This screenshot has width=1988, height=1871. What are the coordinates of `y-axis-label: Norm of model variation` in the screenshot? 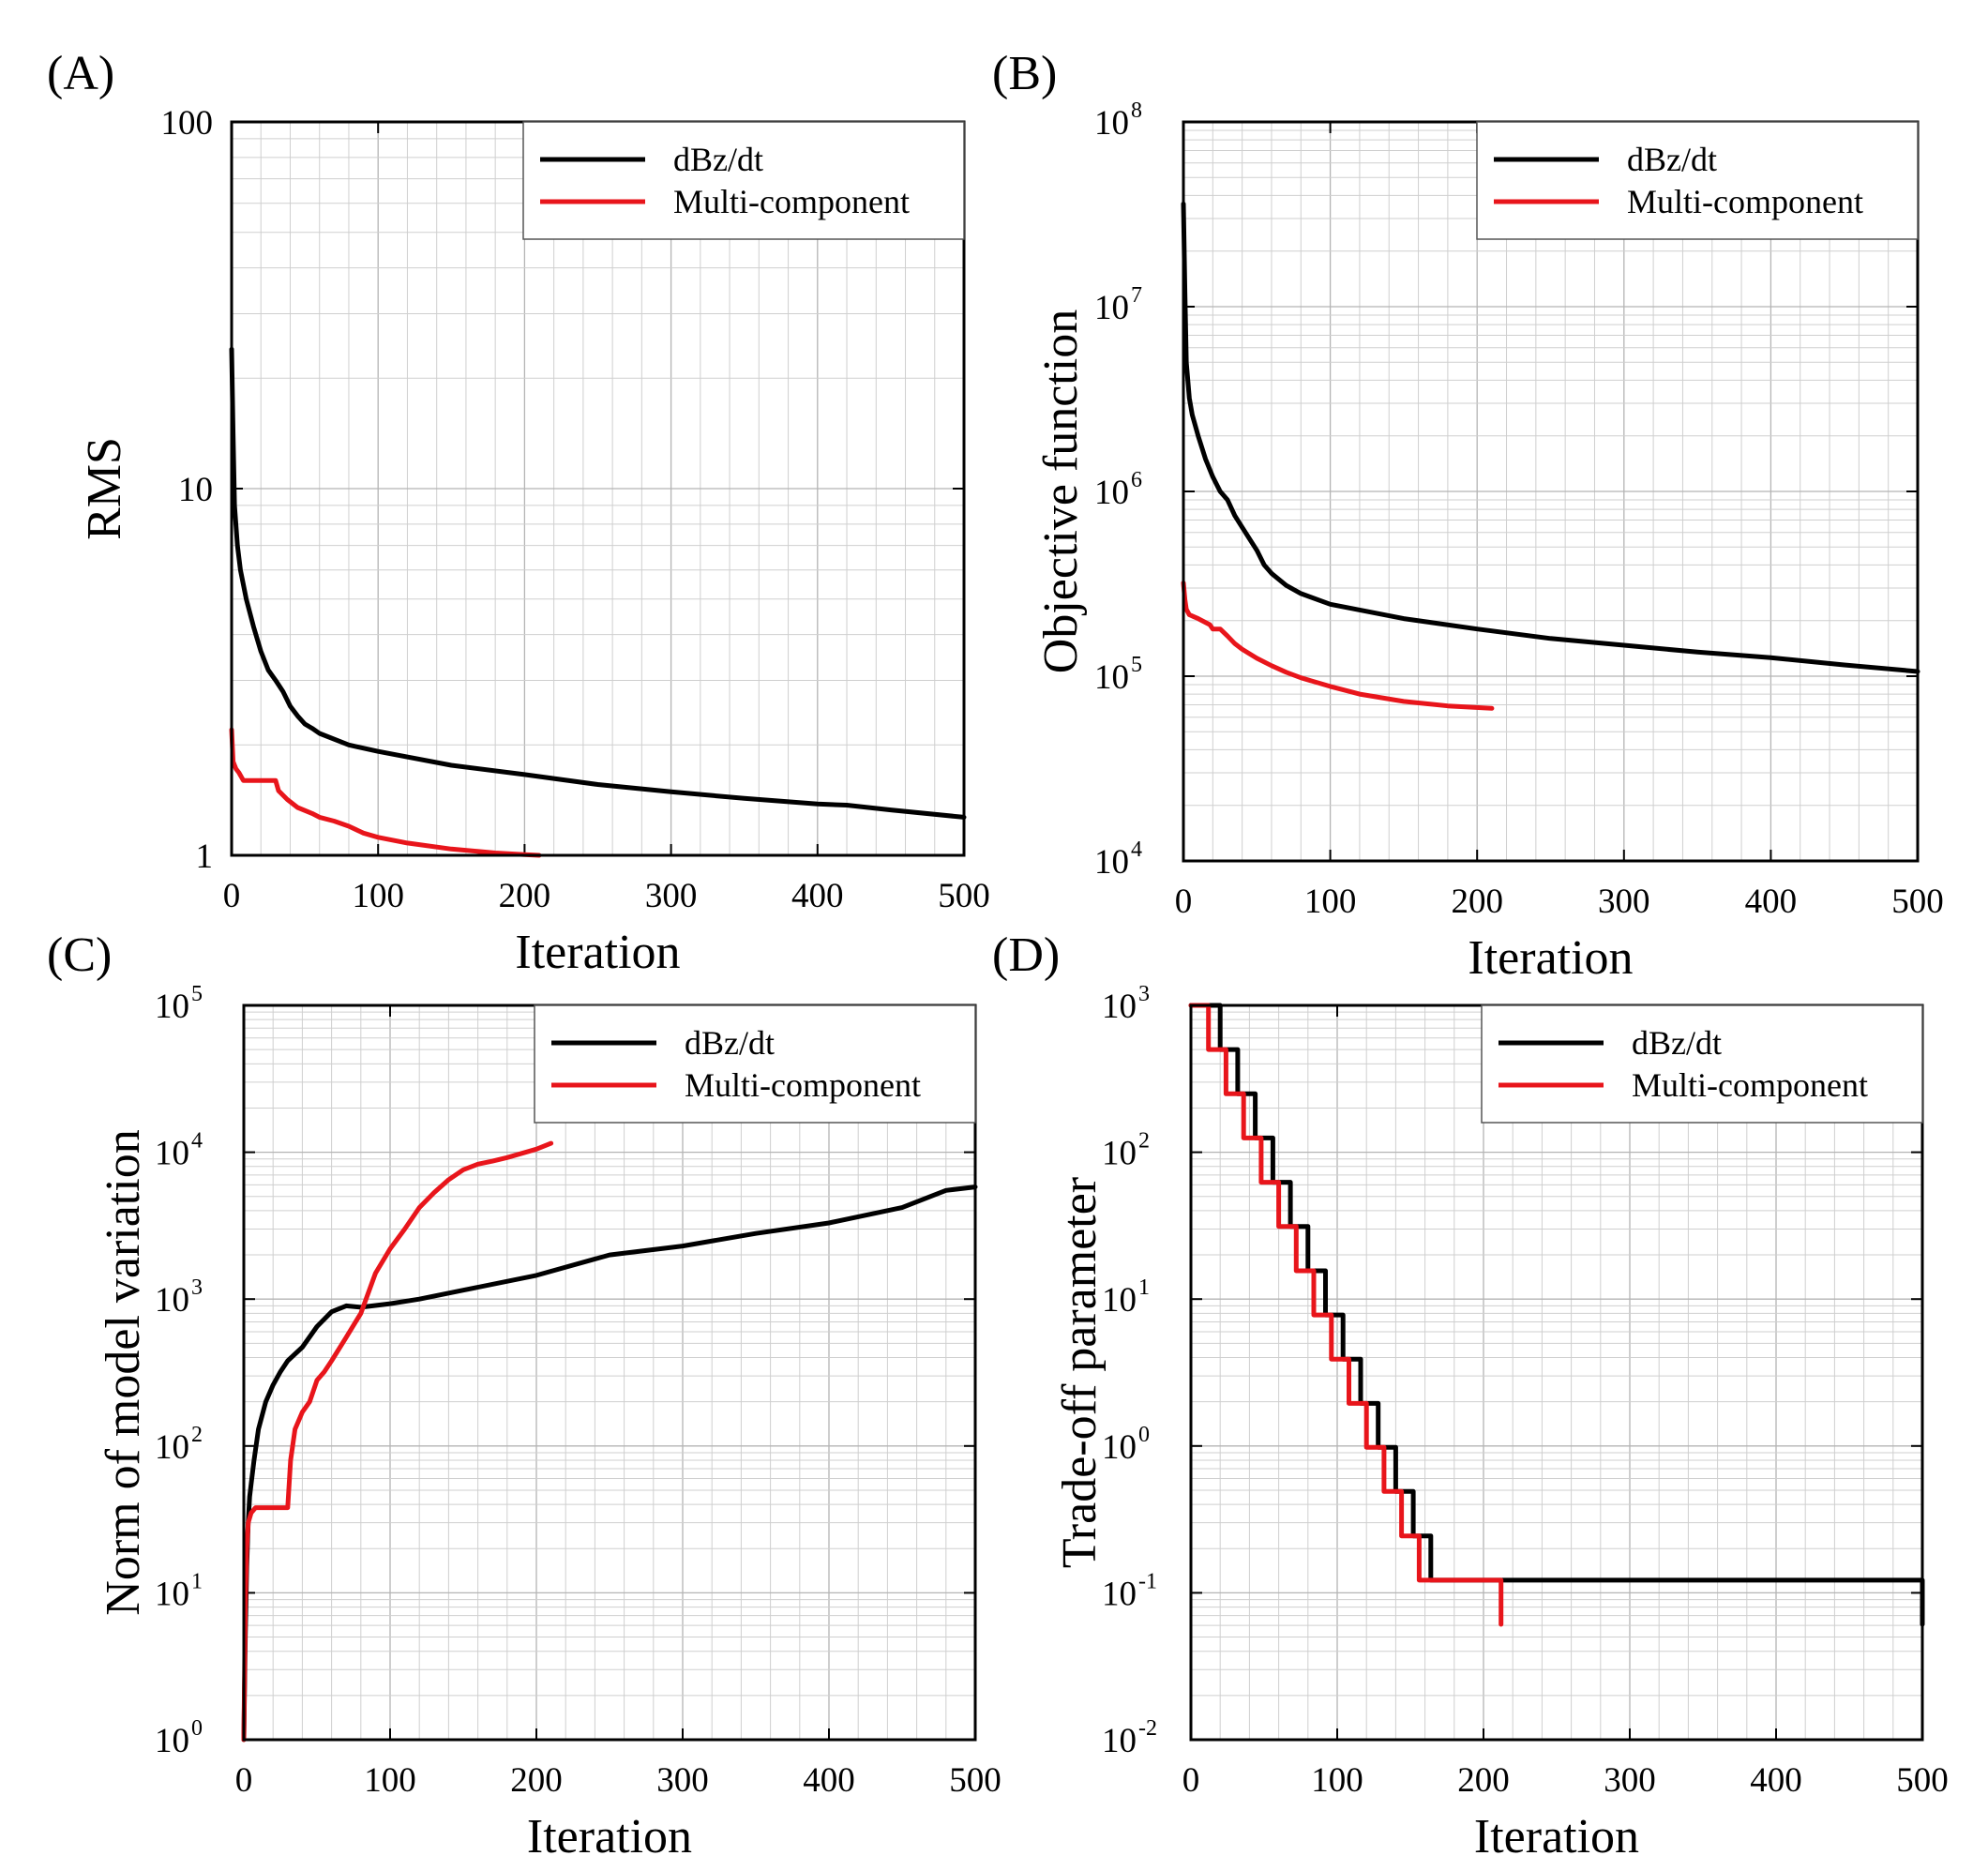 It's located at (124, 1372).